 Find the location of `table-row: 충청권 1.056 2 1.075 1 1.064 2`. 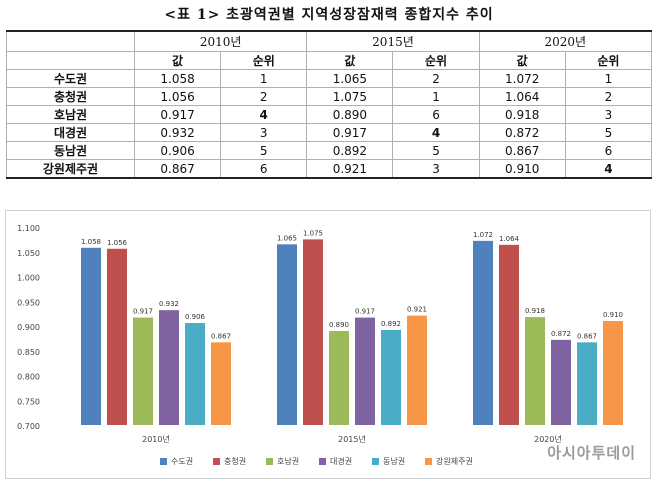

table-row: 충청권 1.056 2 1.075 1 1.064 2 is located at coordinates (329, 96).